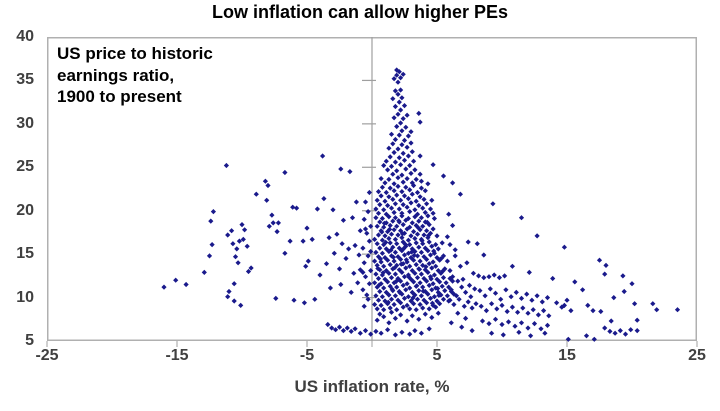 Image resolution: width=720 pixels, height=411 pixels. Describe the element at coordinates (47, 355) in the screenshot. I see `x-tick-label: -25` at that location.